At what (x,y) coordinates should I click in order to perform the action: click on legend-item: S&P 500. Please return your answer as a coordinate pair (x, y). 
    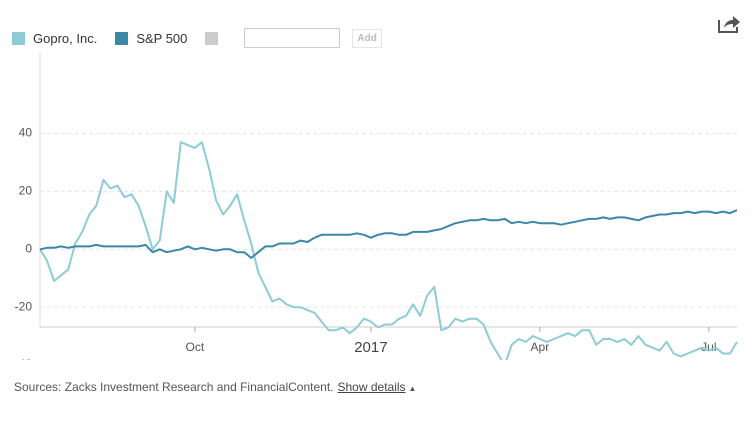
    Looking at the image, I should click on (151, 38).